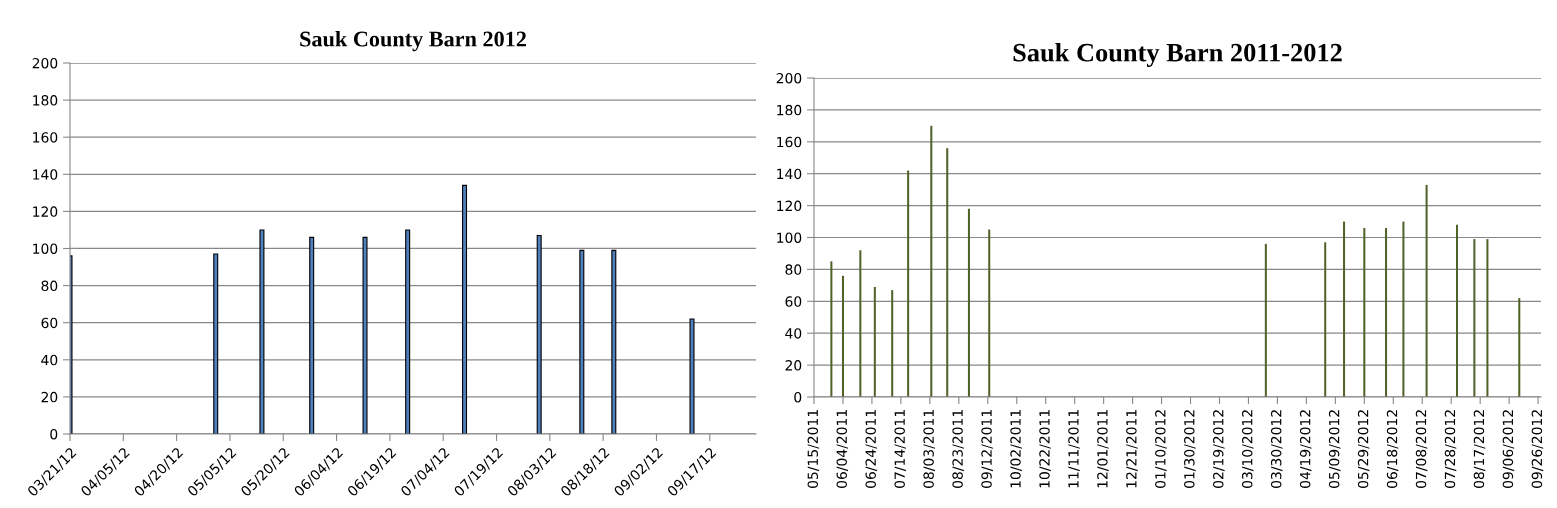 Image resolution: width=1557 pixels, height=508 pixels. What do you see at coordinates (1103, 449) in the screenshot?
I see `x-tick-label: 12/01/2011` at bounding box center [1103, 449].